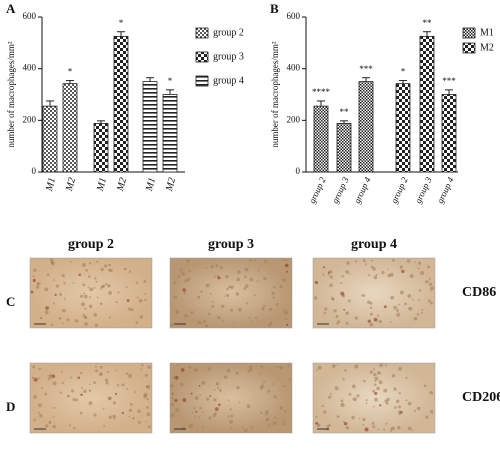  Describe the element at coordinates (171, 185) in the screenshot. I see `x-tick-label: M2` at that location.